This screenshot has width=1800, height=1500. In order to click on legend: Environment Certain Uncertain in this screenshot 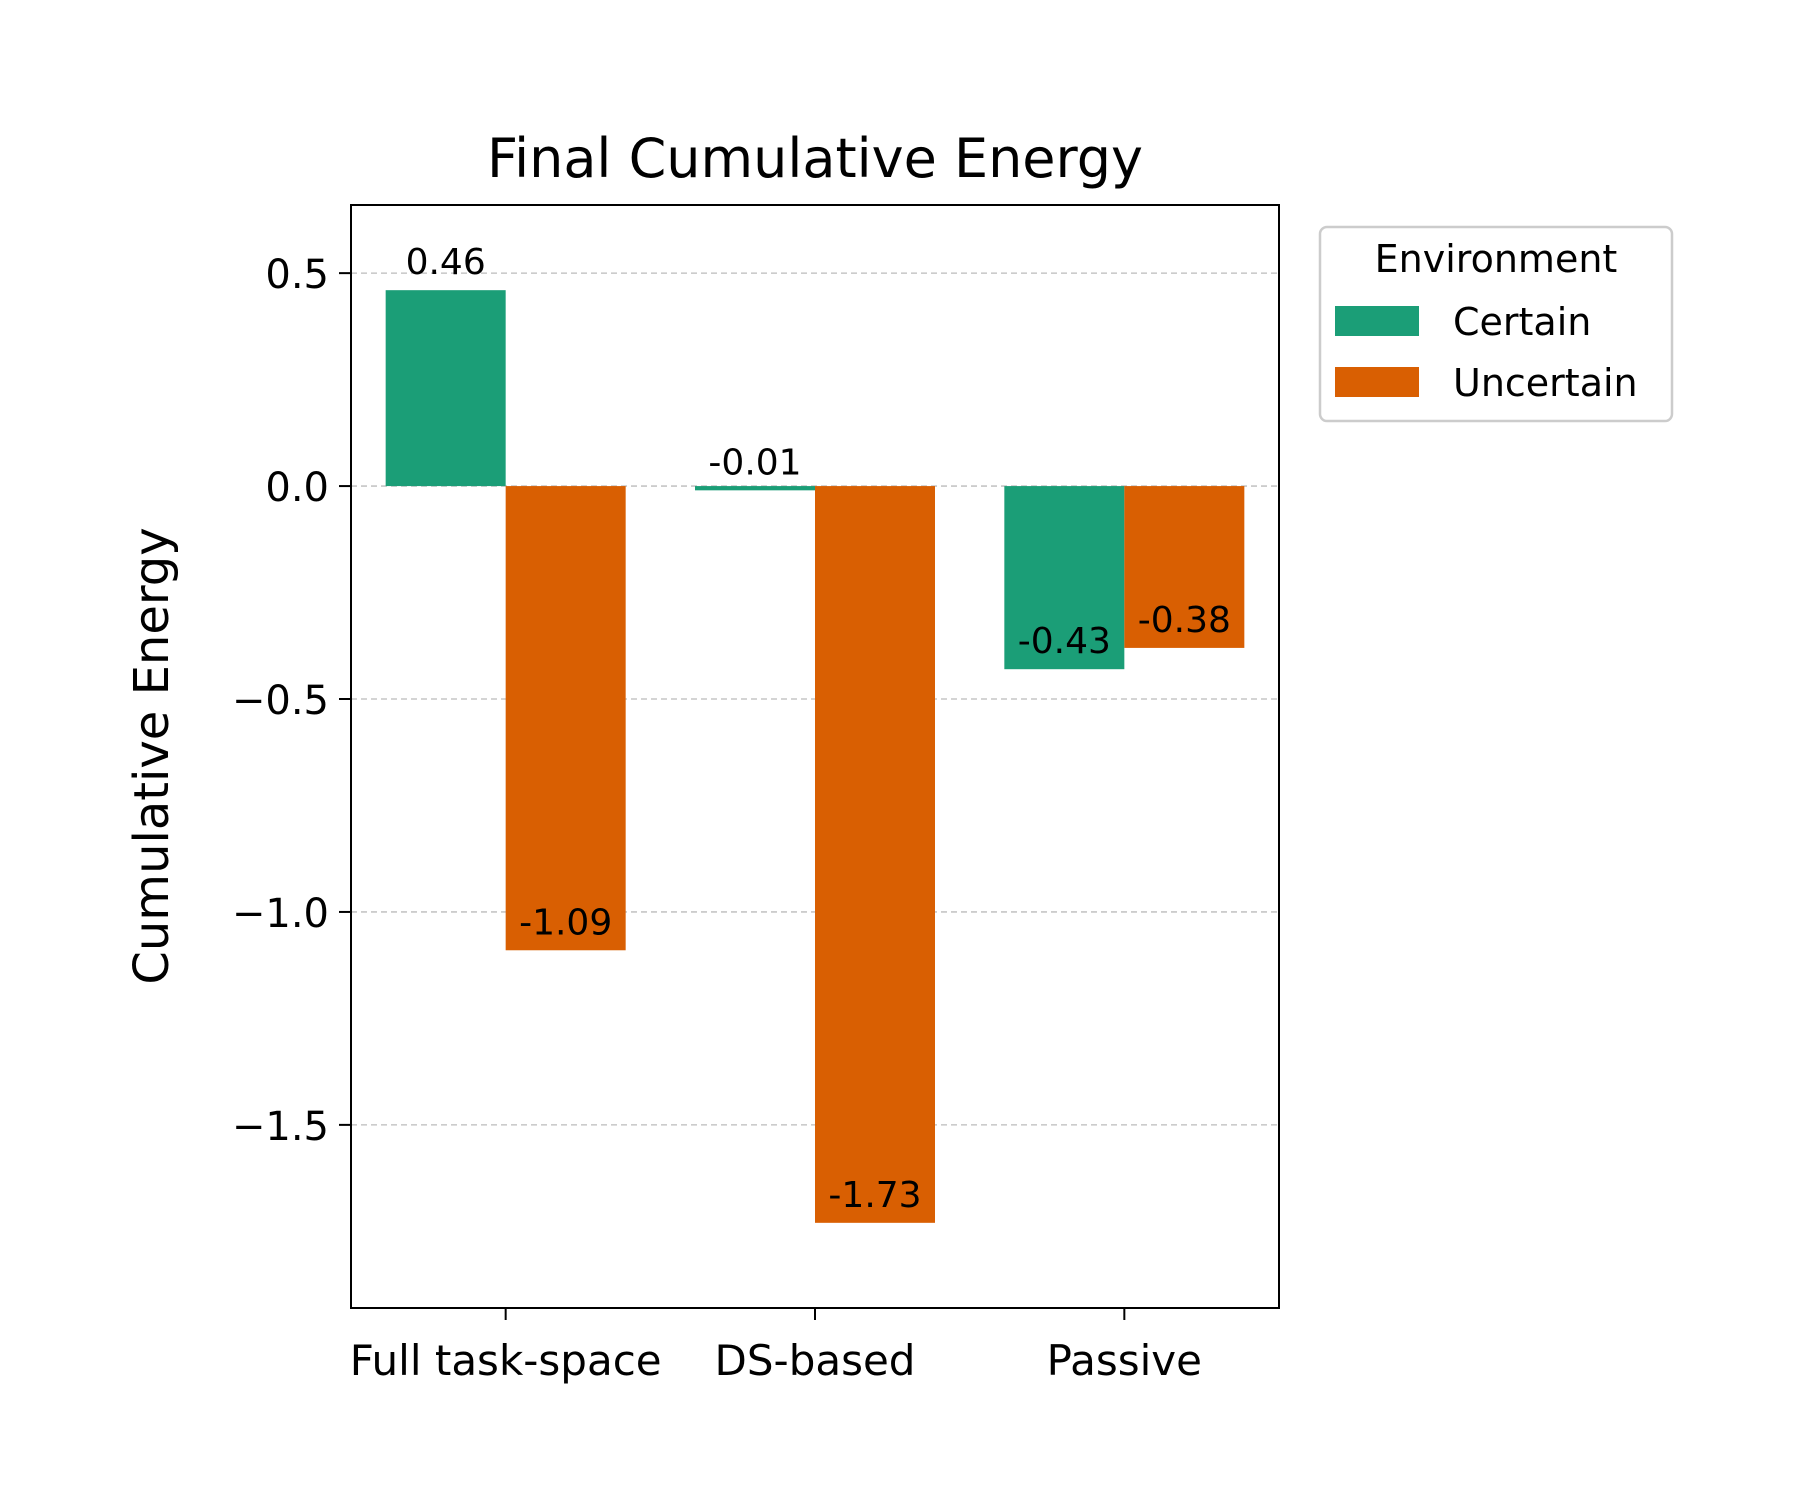, I will do `click(1496, 324)`.